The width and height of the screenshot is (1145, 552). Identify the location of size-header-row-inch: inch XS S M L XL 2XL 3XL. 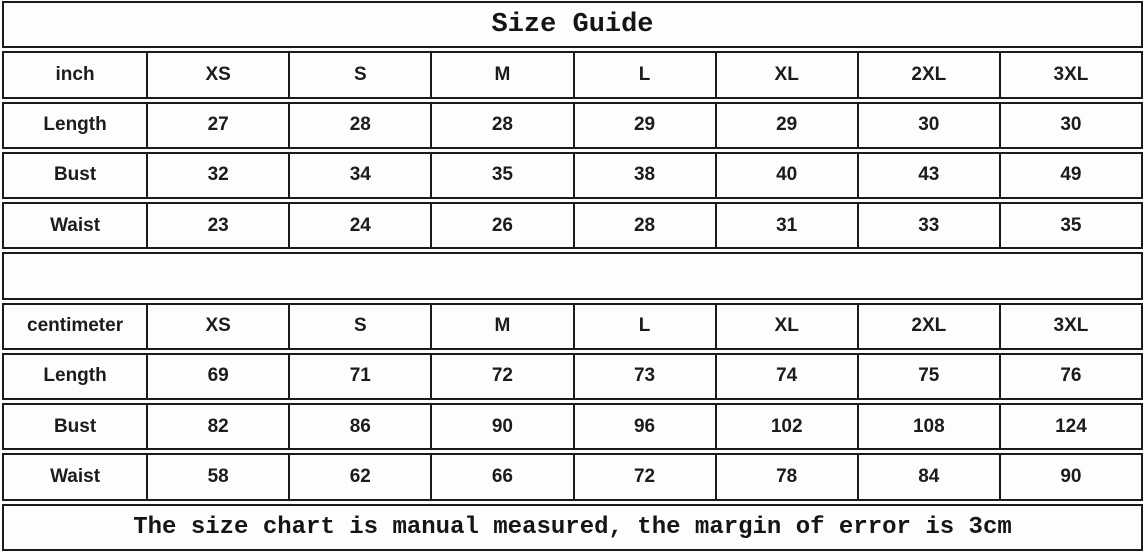
(572, 75).